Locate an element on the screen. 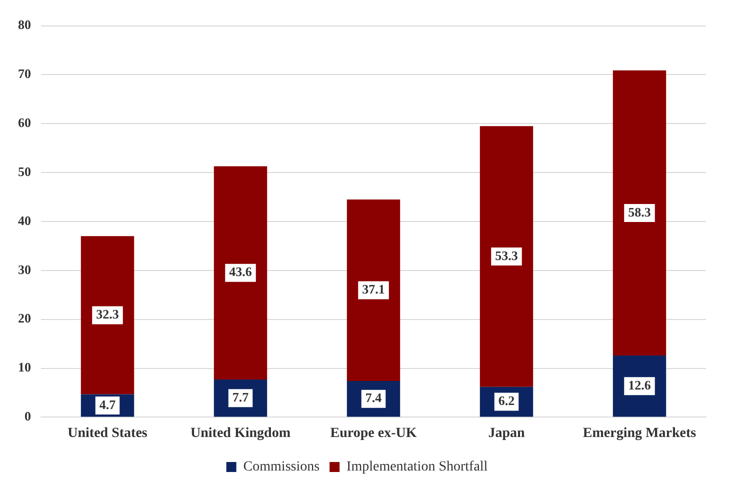 Image resolution: width=734 pixels, height=492 pixels. y-tick-label: 60 is located at coordinates (24, 122).